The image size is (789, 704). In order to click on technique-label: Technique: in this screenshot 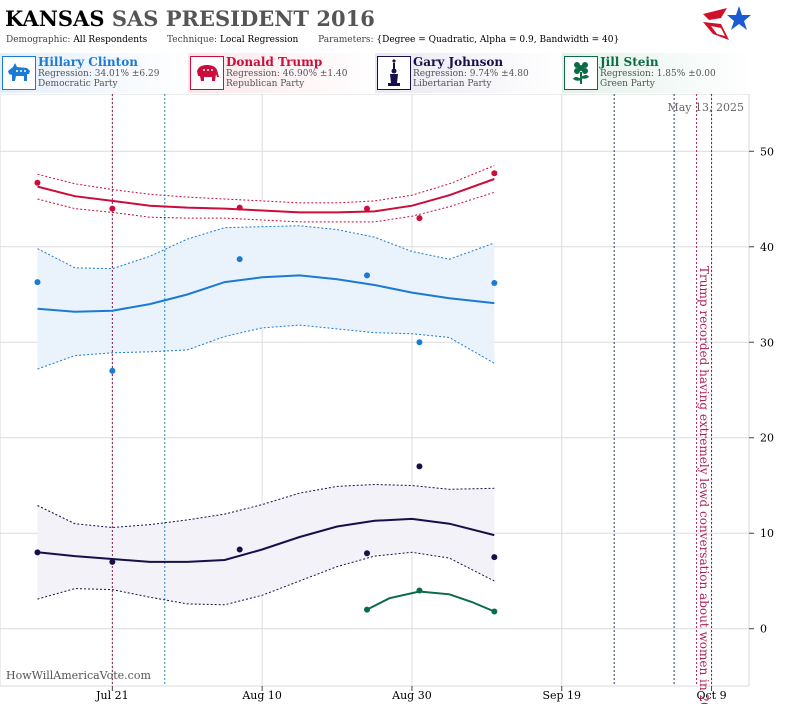, I will do `click(192, 40)`.